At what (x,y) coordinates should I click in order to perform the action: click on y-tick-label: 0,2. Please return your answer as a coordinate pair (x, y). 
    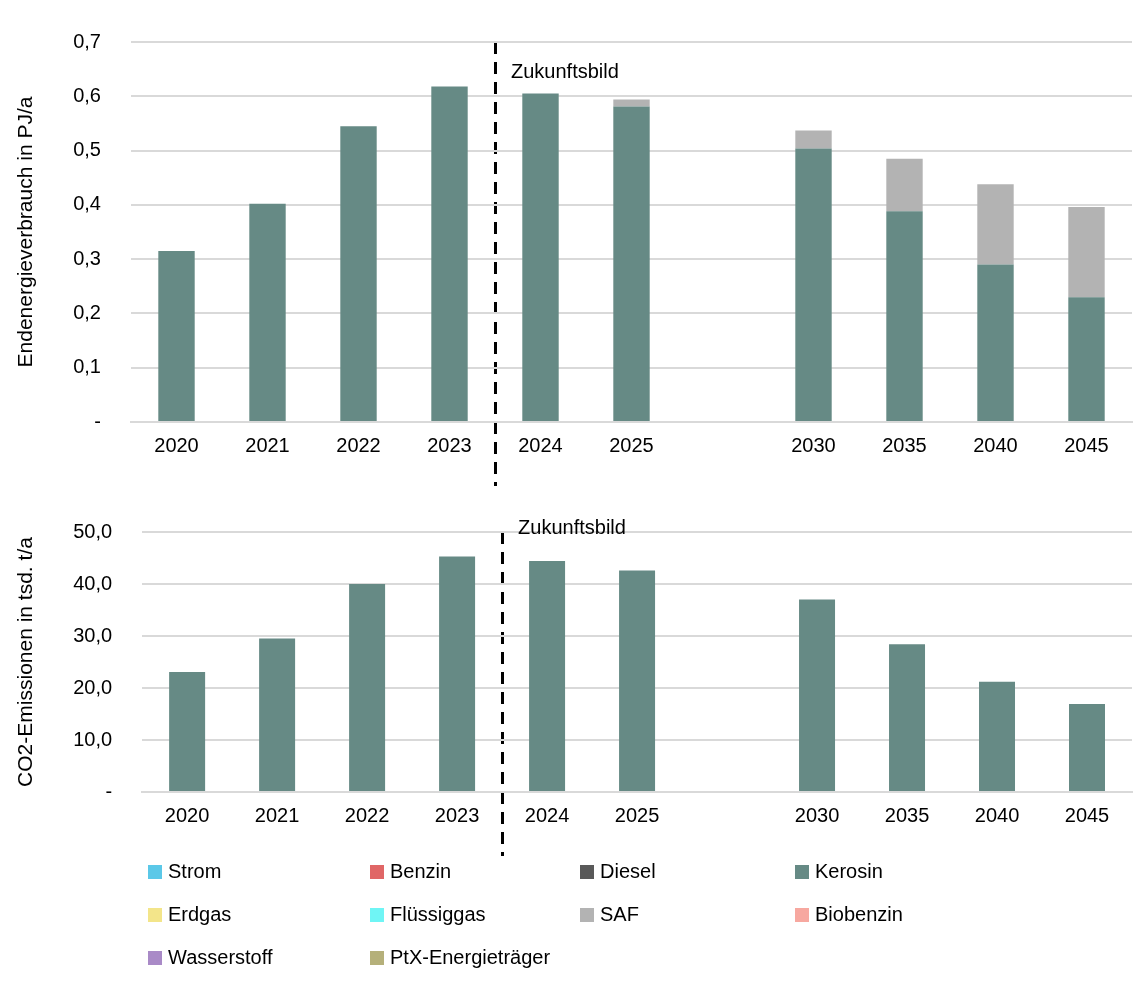
    Looking at the image, I should click on (87, 311).